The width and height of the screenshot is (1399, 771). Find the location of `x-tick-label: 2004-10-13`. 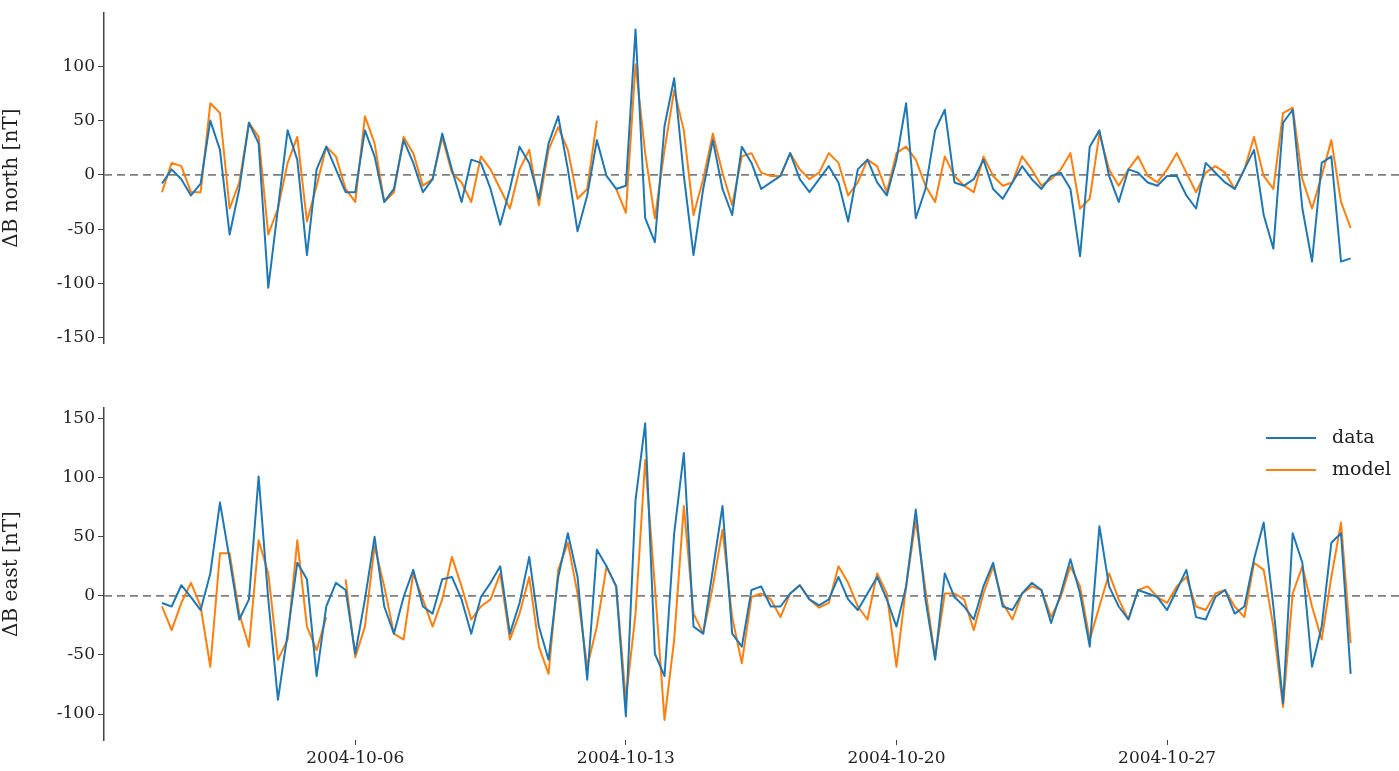

x-tick-label: 2004-10-13 is located at coordinates (625, 756).